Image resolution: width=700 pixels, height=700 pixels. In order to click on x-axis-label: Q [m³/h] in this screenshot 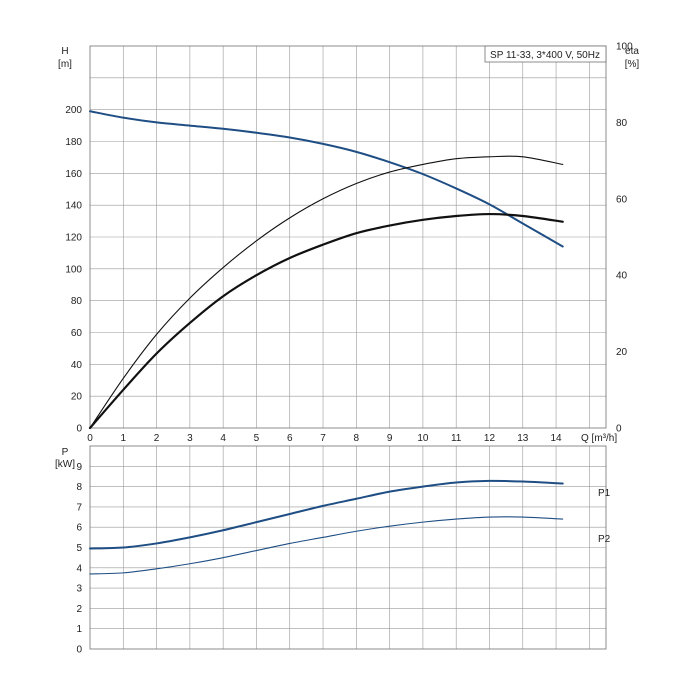, I will do `click(599, 438)`.